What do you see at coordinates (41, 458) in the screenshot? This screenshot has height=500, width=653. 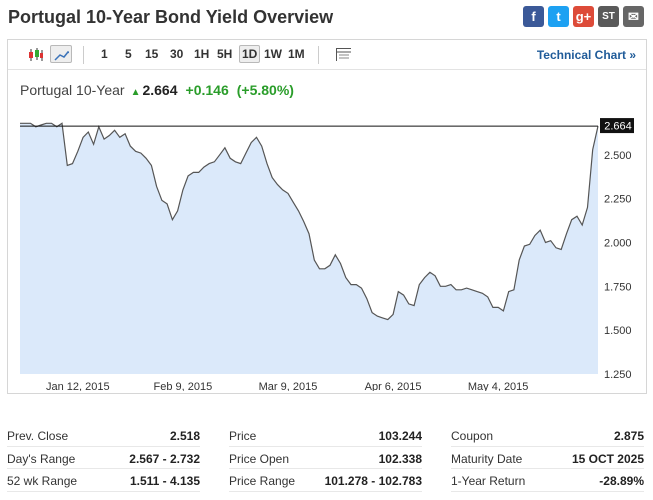 I see `stat-label: Day's Range` at bounding box center [41, 458].